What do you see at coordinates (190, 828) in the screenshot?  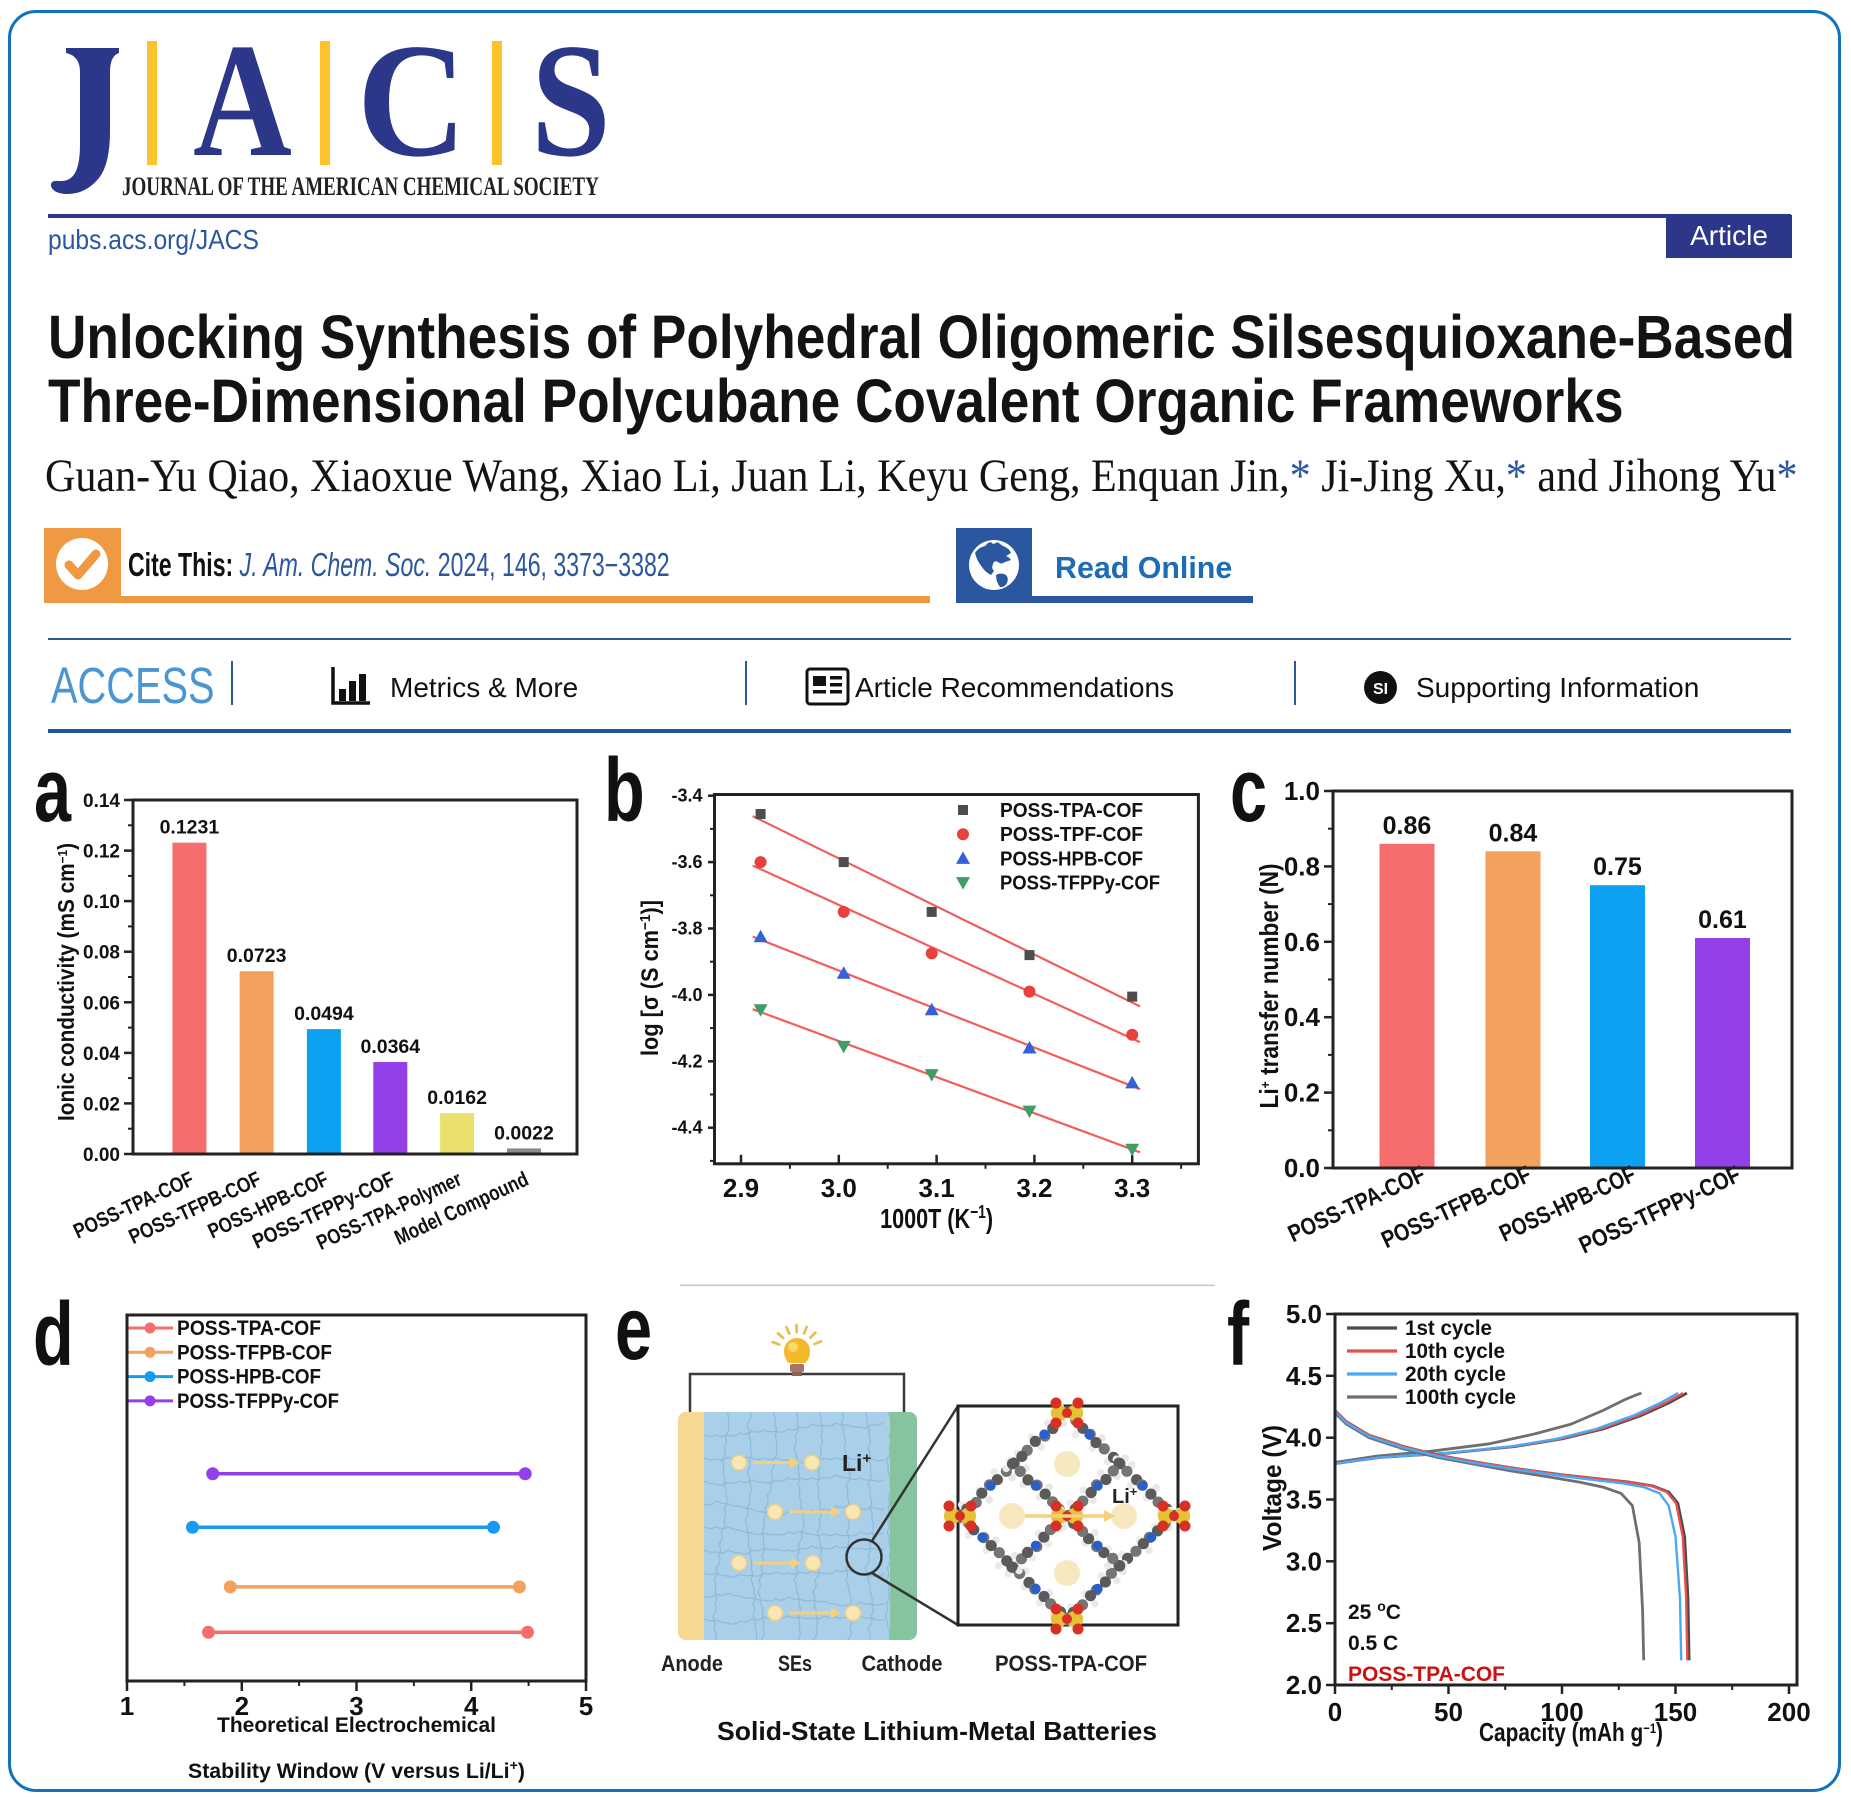 I see `svg-text: 0.1231` at bounding box center [190, 828].